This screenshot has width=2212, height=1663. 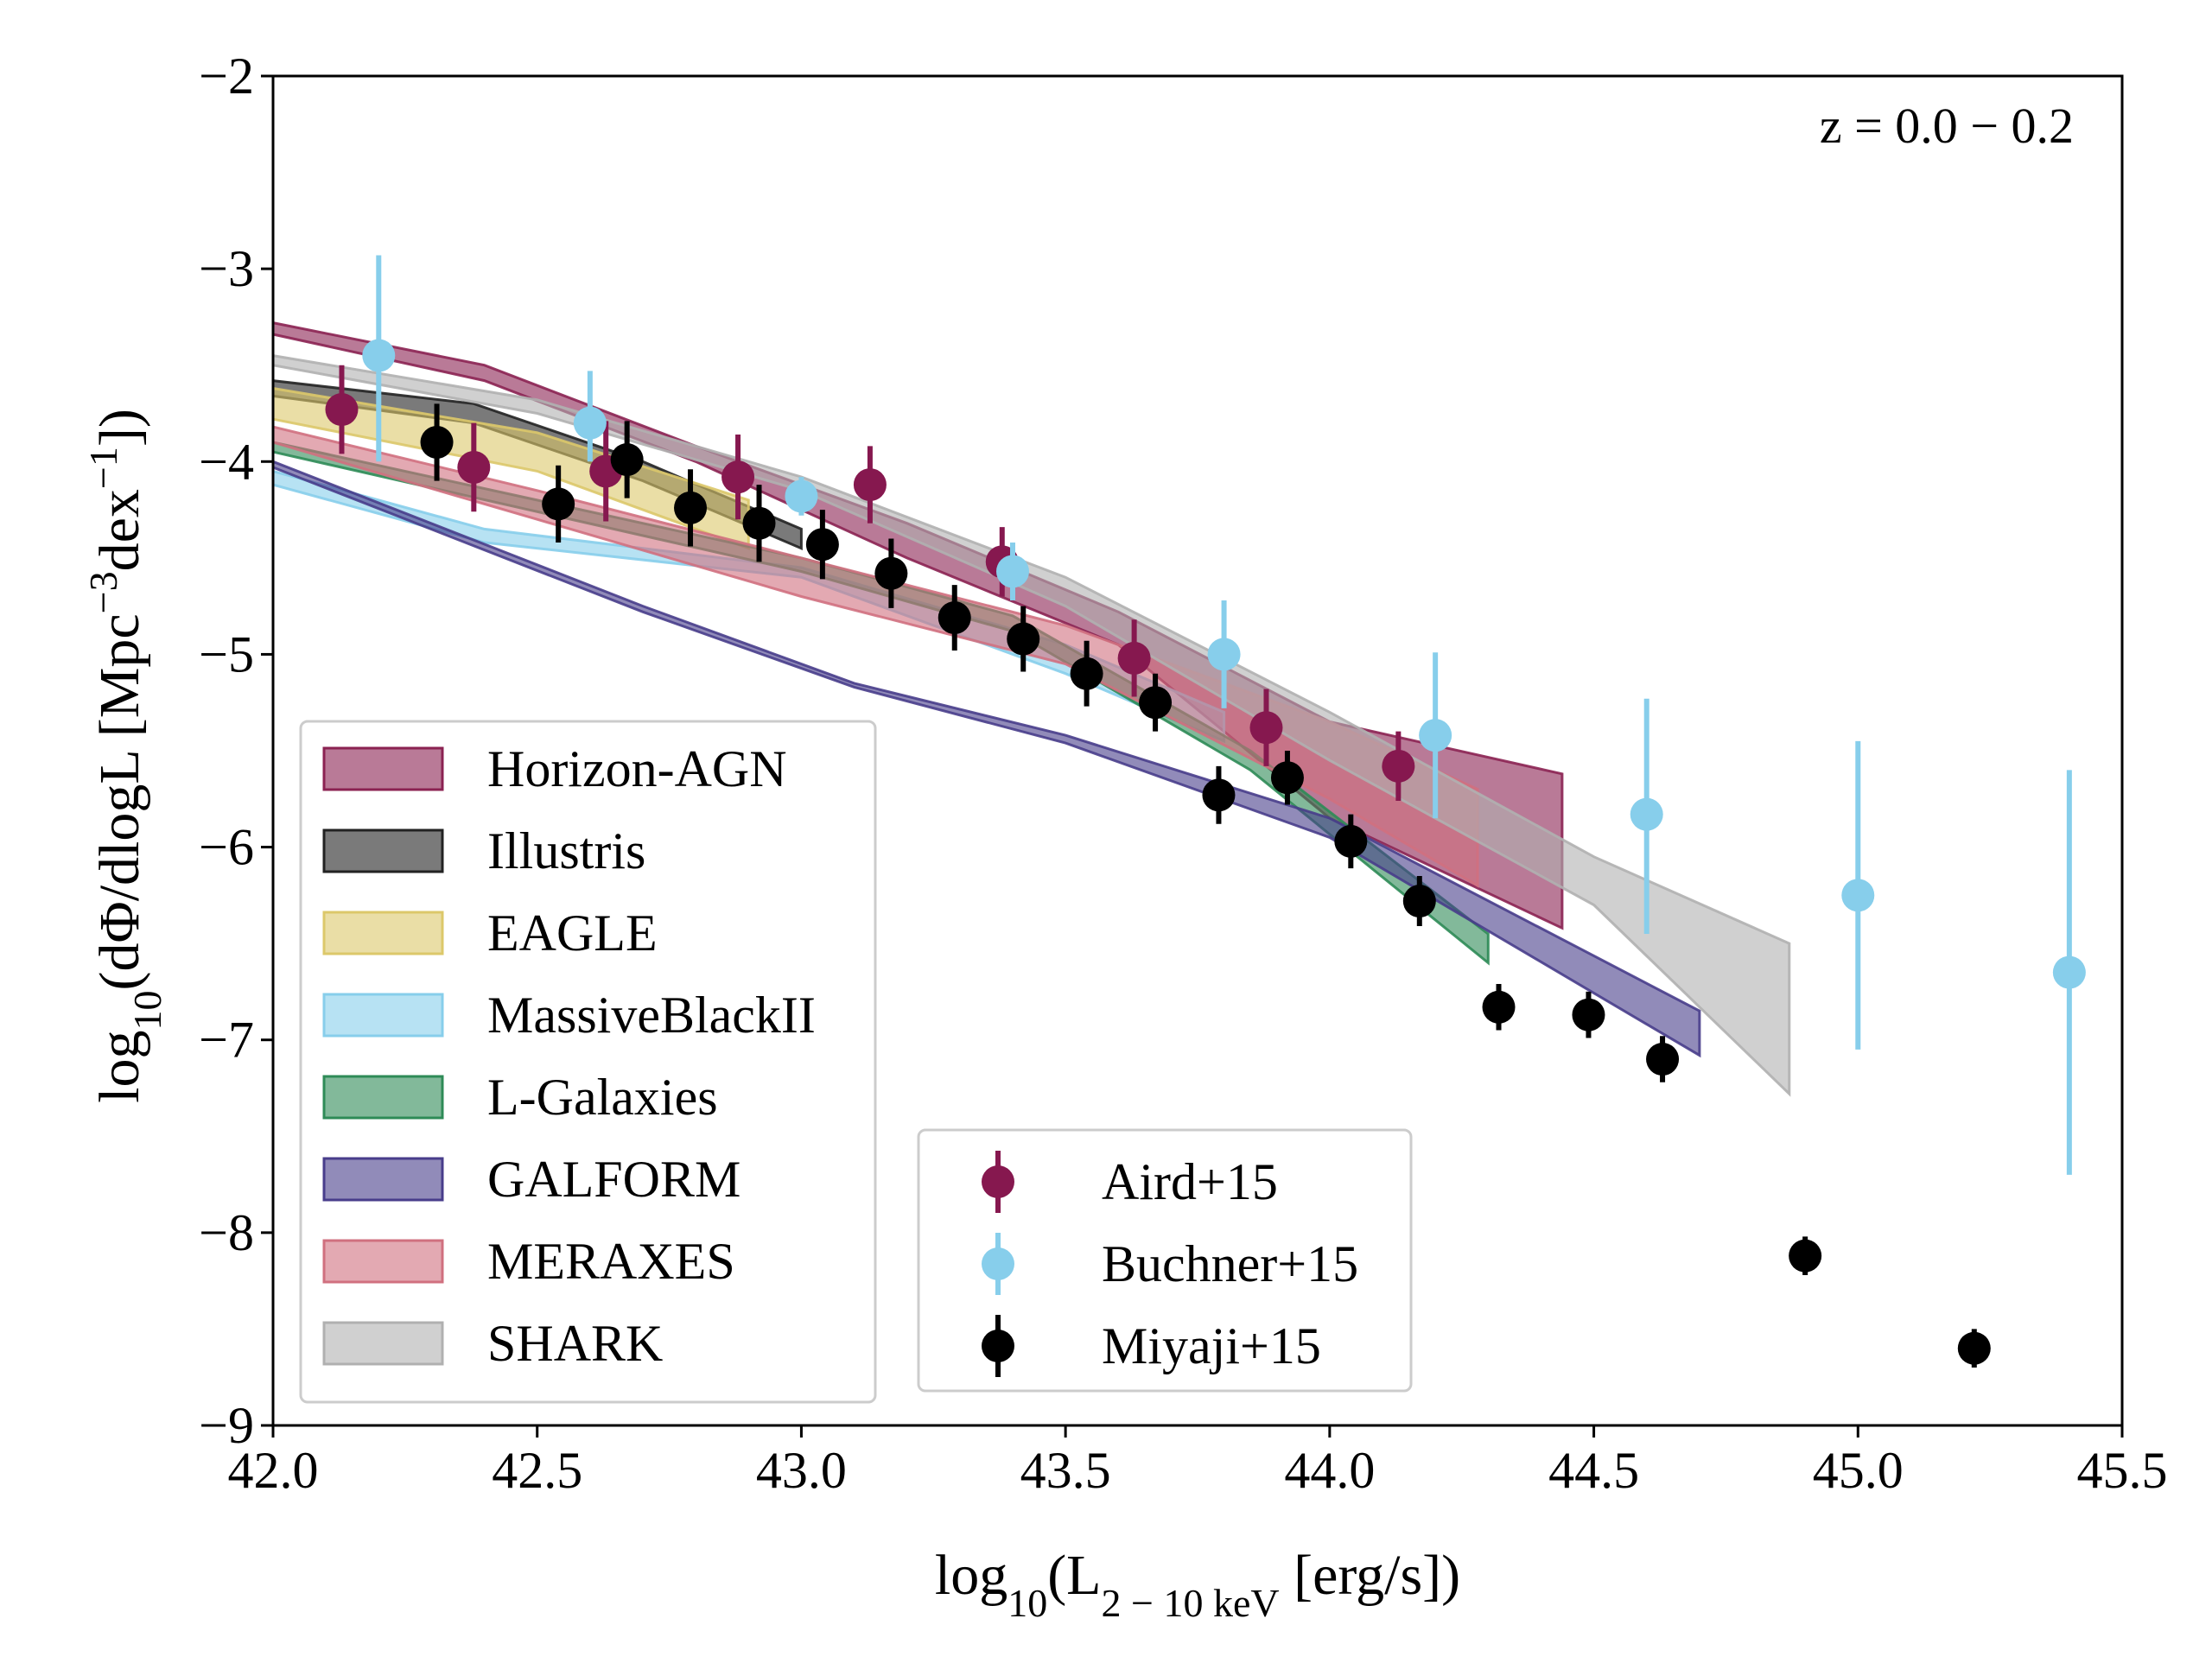 I want to click on y-tick-label: −9, so click(x=226, y=1425).